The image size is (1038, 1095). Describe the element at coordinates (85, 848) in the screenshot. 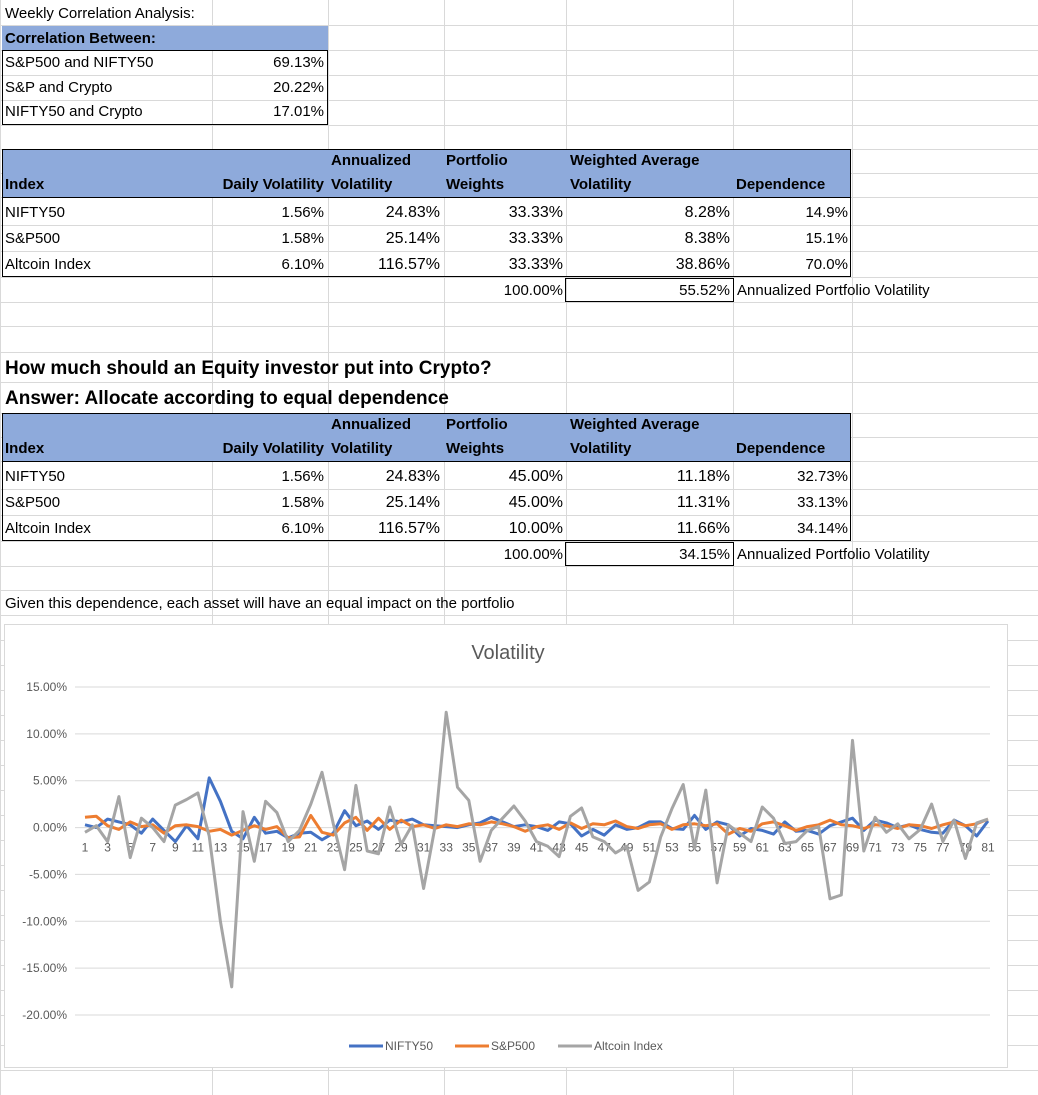

I see `x-tick-label: 1` at that location.